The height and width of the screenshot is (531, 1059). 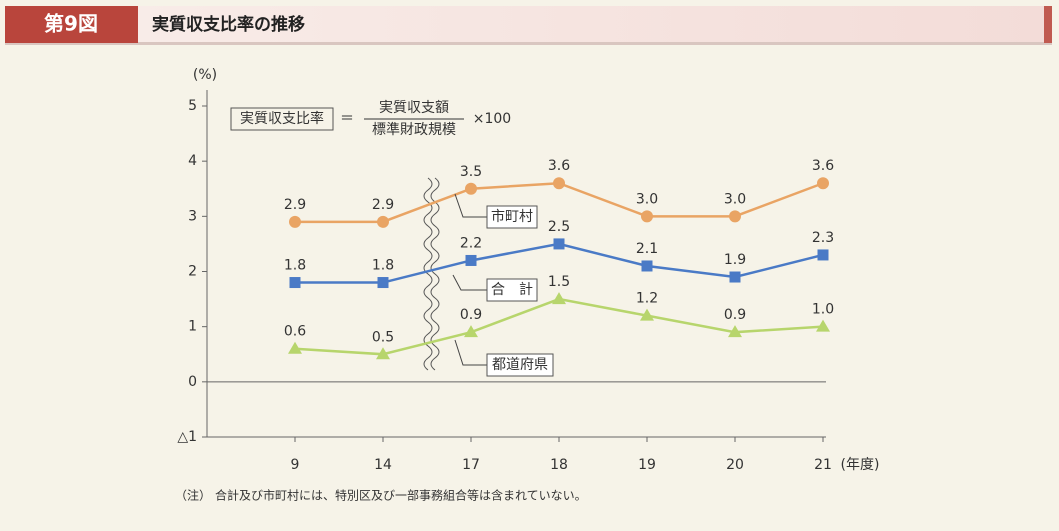 I want to click on x-tick-label: 9, so click(x=295, y=465).